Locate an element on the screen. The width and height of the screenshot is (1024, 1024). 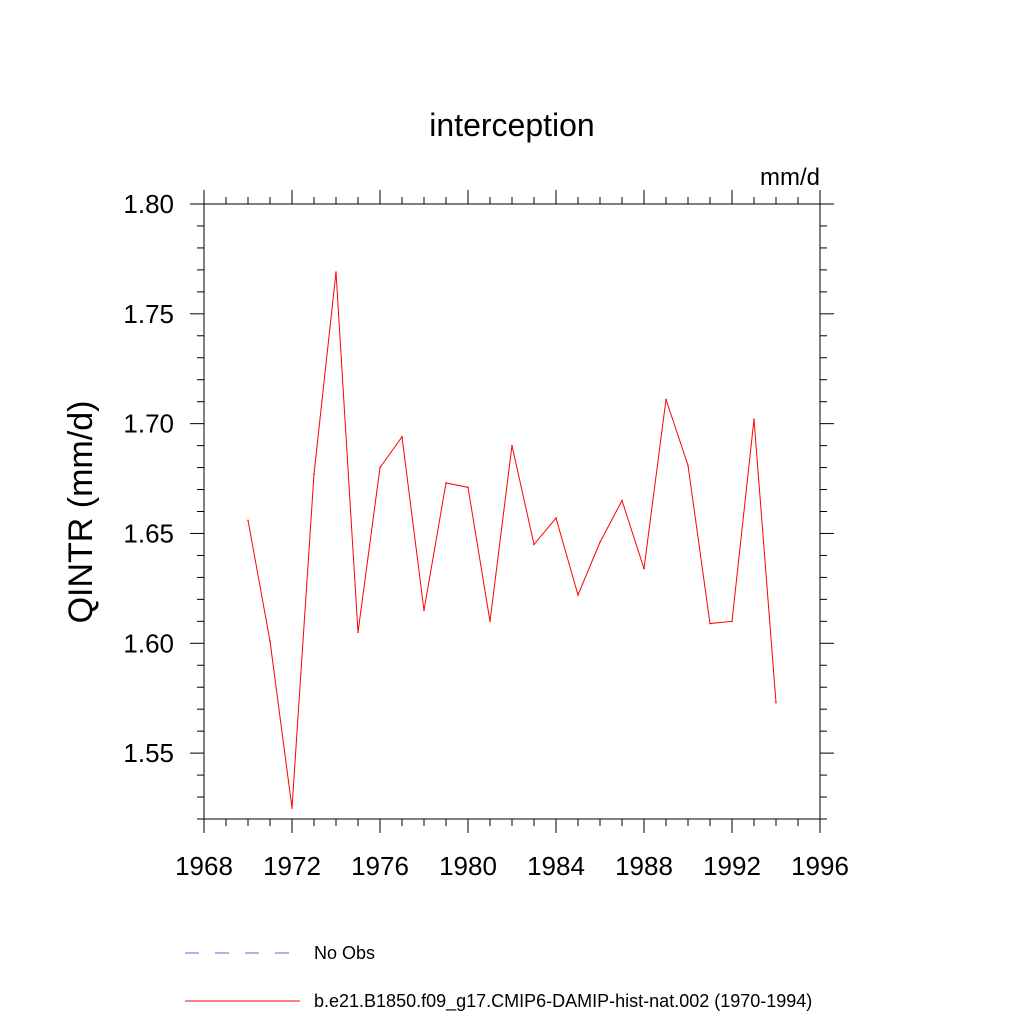
x-tick-label: 1972 is located at coordinates (292, 866).